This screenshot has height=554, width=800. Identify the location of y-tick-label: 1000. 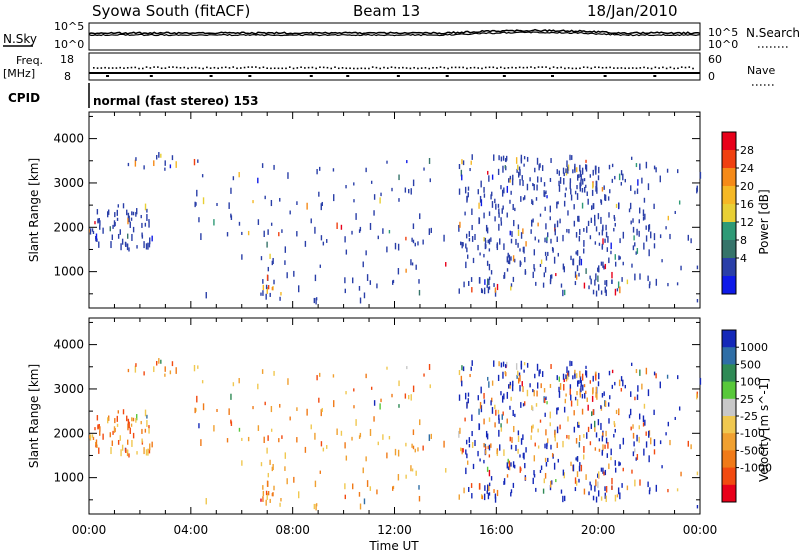
(68, 272).